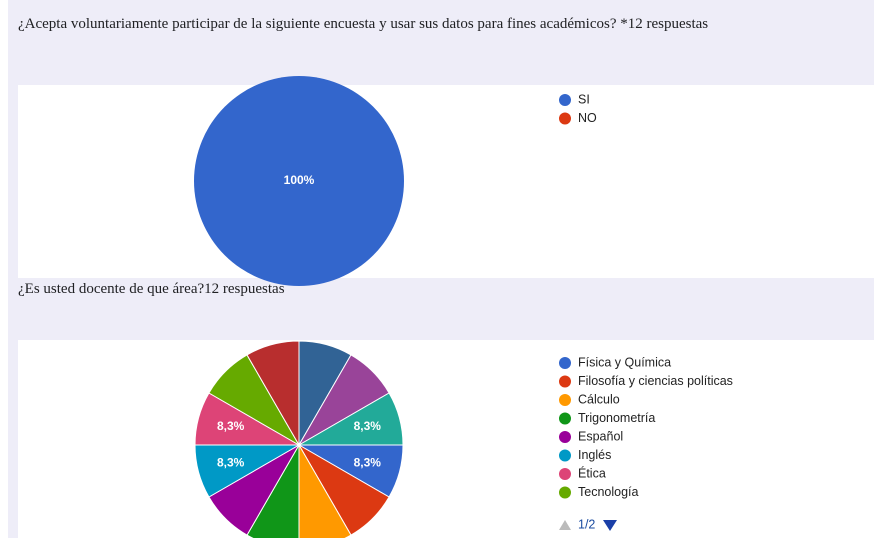 Image resolution: width=874 pixels, height=538 pixels. What do you see at coordinates (600, 436) in the screenshot?
I see `legend-label: Español` at bounding box center [600, 436].